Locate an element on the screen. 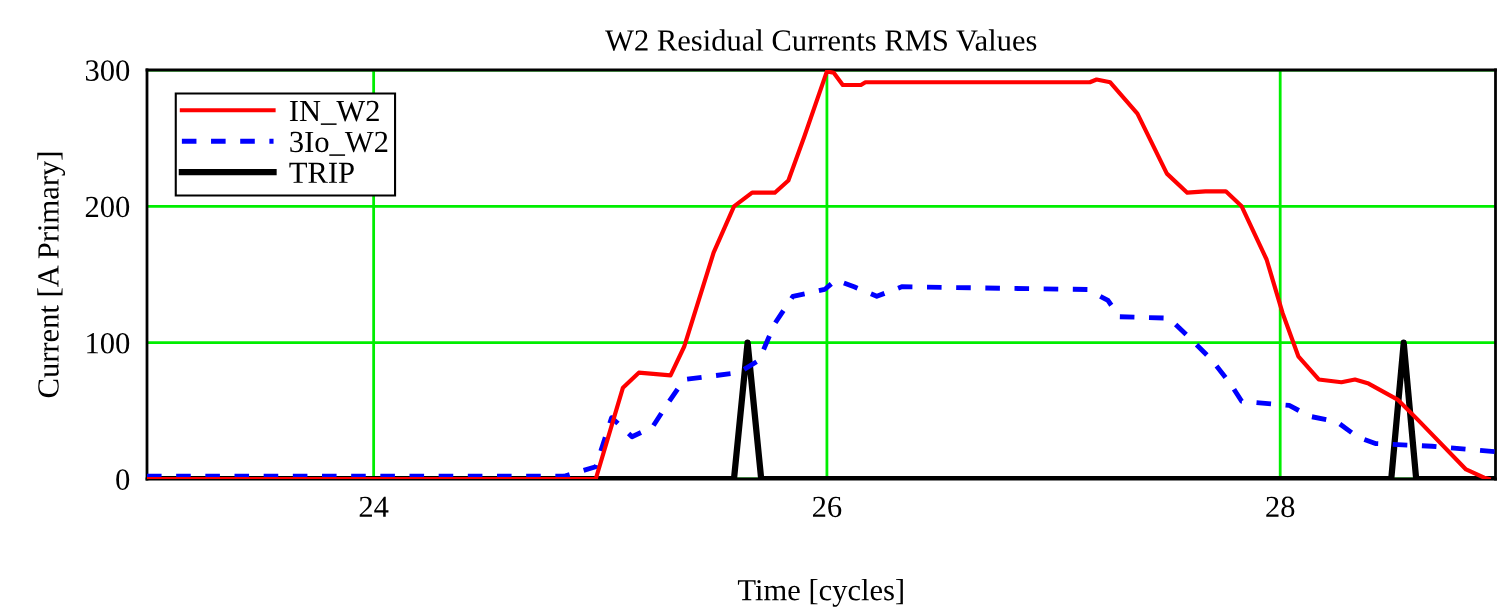 The width and height of the screenshot is (1497, 607). x-tick-label: 24 is located at coordinates (374, 506).